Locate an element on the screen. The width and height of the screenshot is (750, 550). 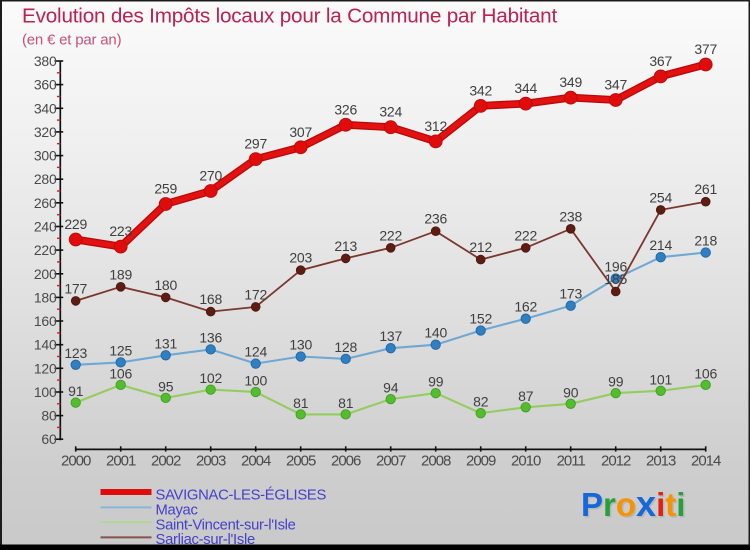
svg-text: 60 is located at coordinates (49, 439).